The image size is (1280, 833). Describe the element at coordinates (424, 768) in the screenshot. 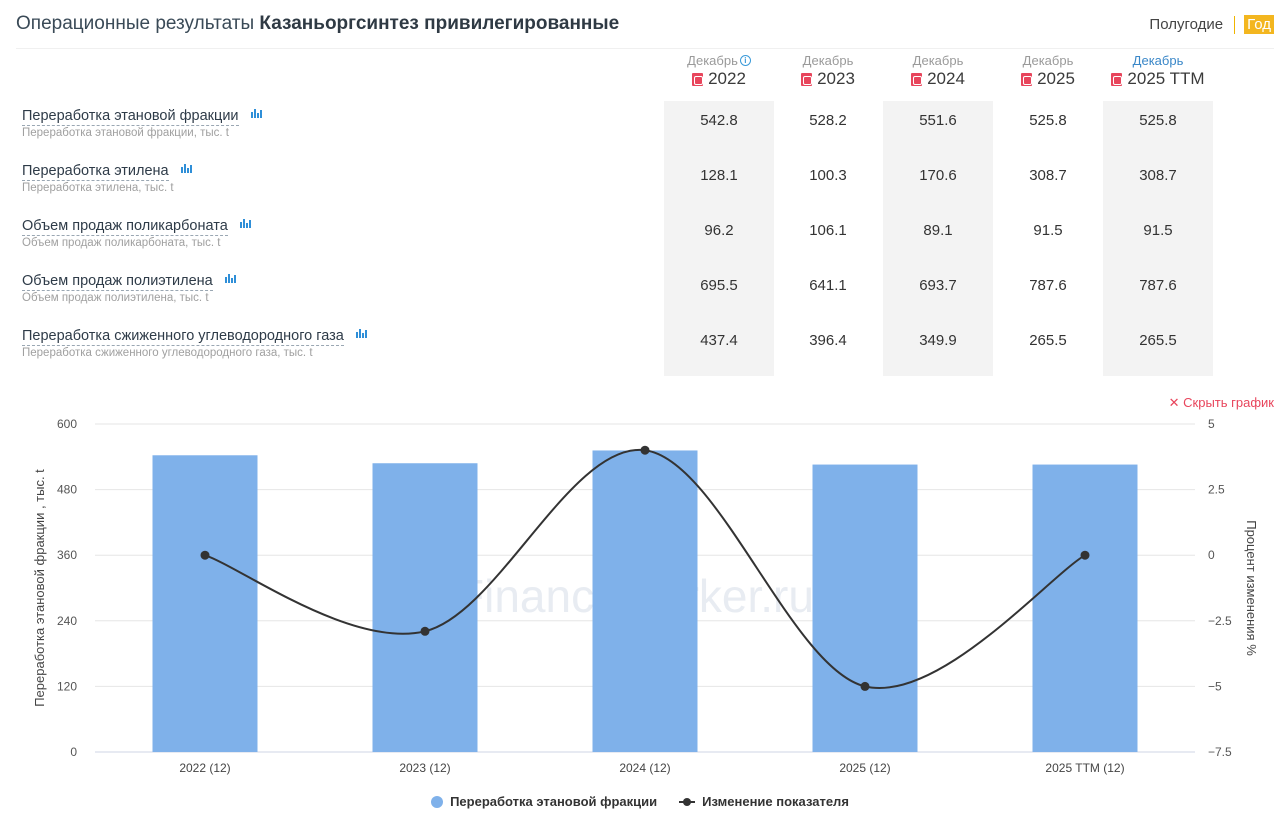

I see `x-tick-label: 2023 (12)` at that location.